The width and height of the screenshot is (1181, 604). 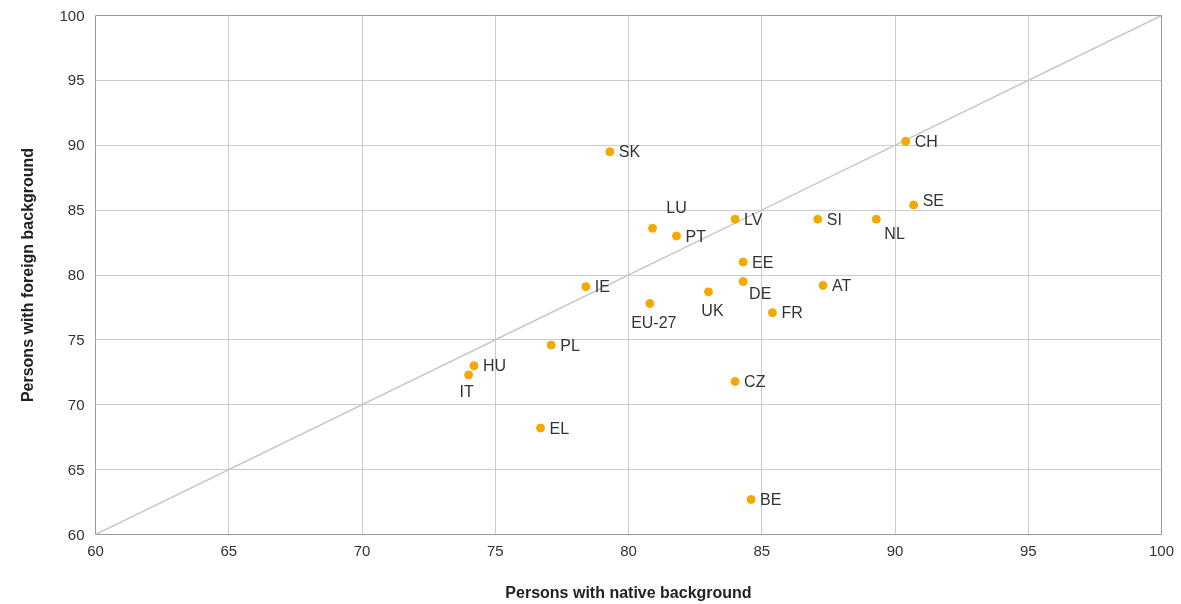 What do you see at coordinates (628, 592) in the screenshot?
I see `x-axis-title: Persons with native background` at bounding box center [628, 592].